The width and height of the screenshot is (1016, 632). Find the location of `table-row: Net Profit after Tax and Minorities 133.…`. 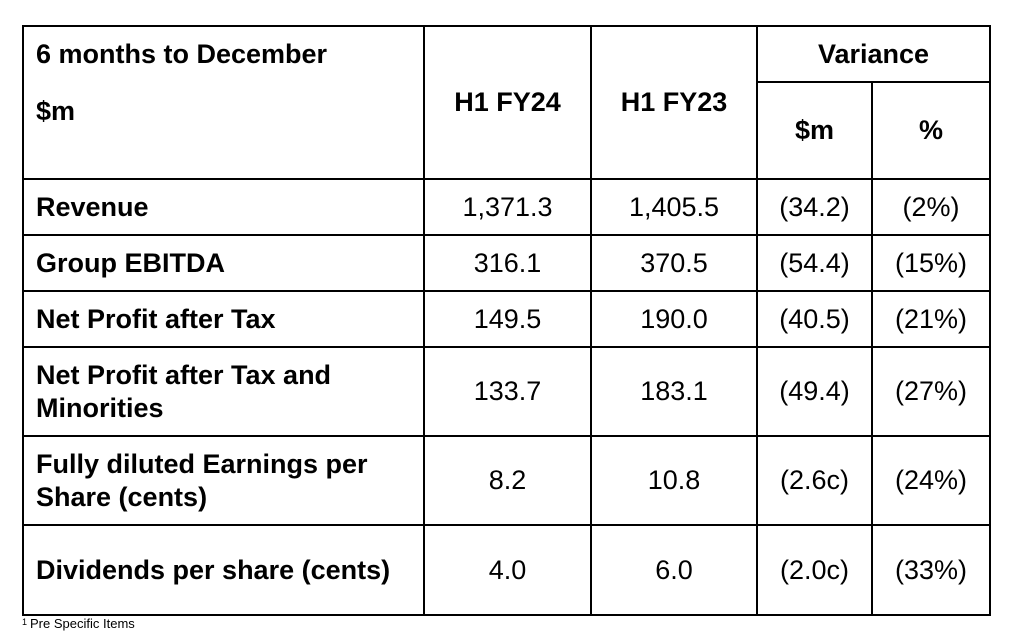

table-row: Net Profit after Tax and Minorities 133.… is located at coordinates (506, 391).